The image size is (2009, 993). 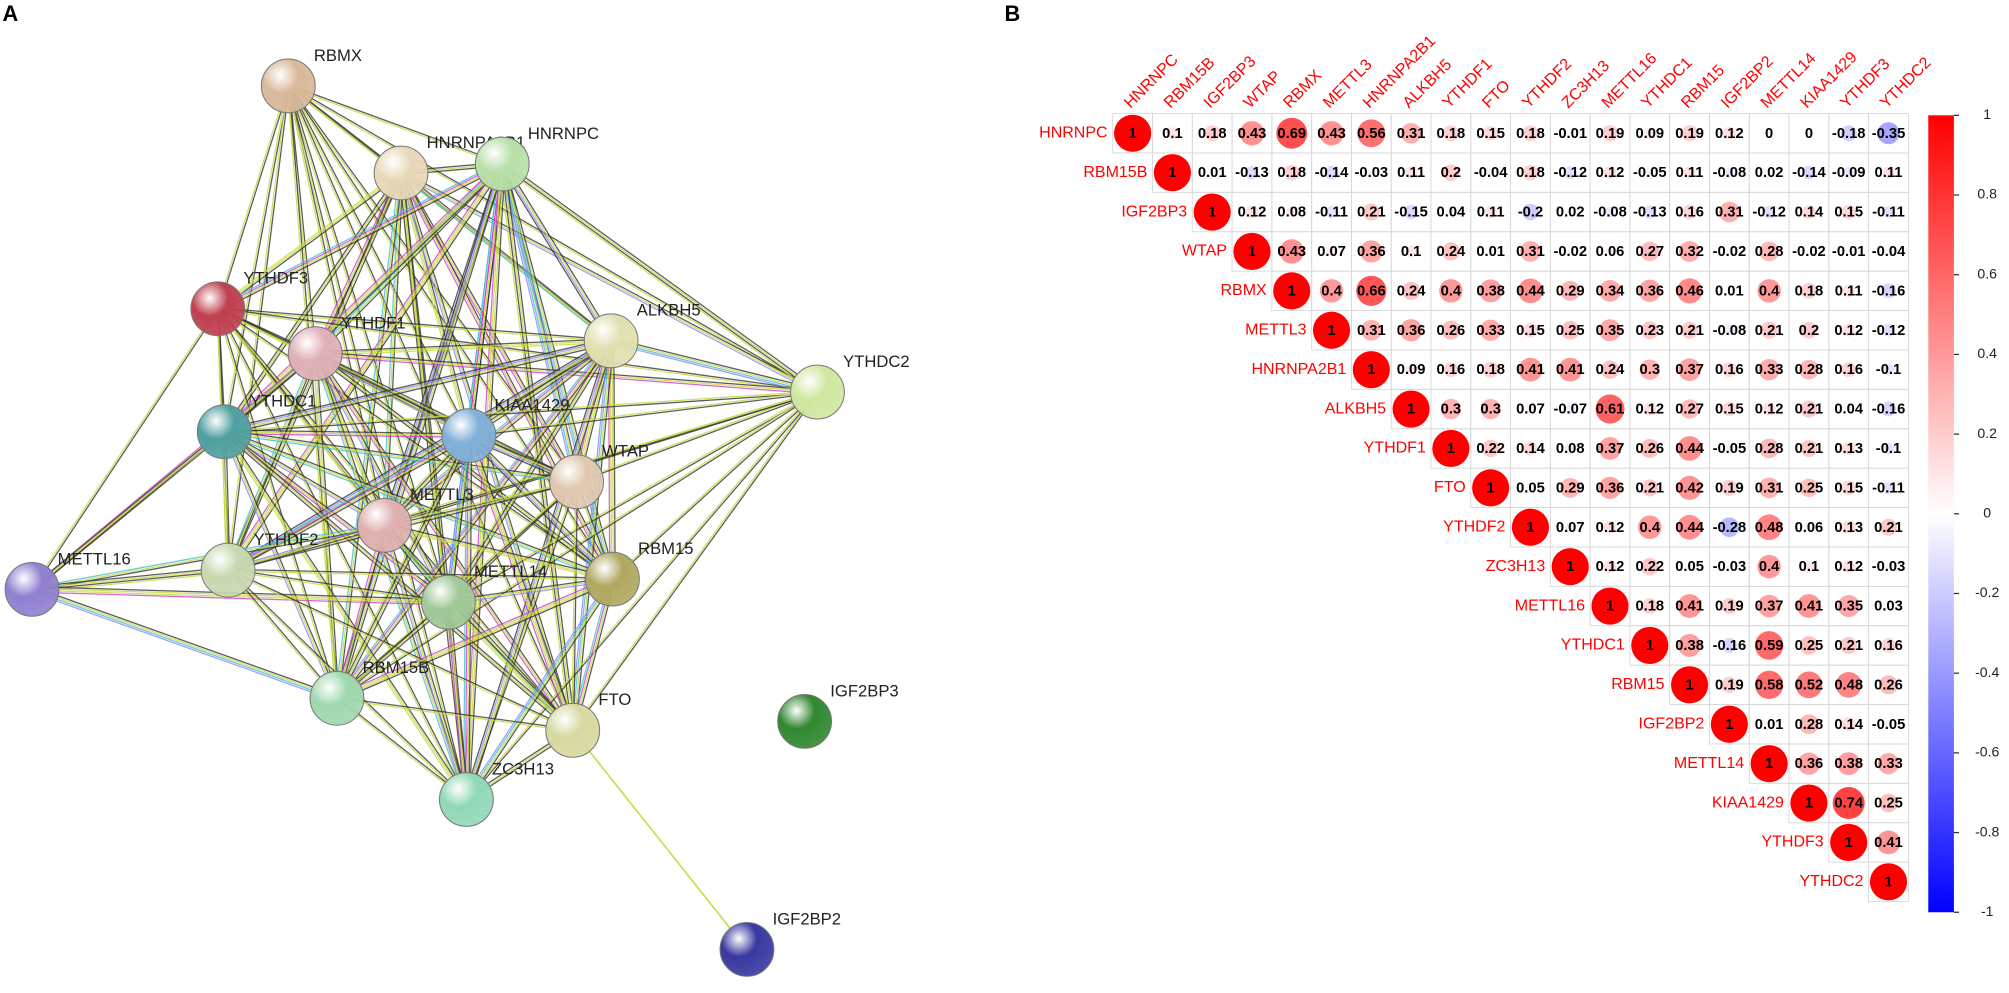 I want to click on corr-value: -0.05, so click(x=1730, y=449).